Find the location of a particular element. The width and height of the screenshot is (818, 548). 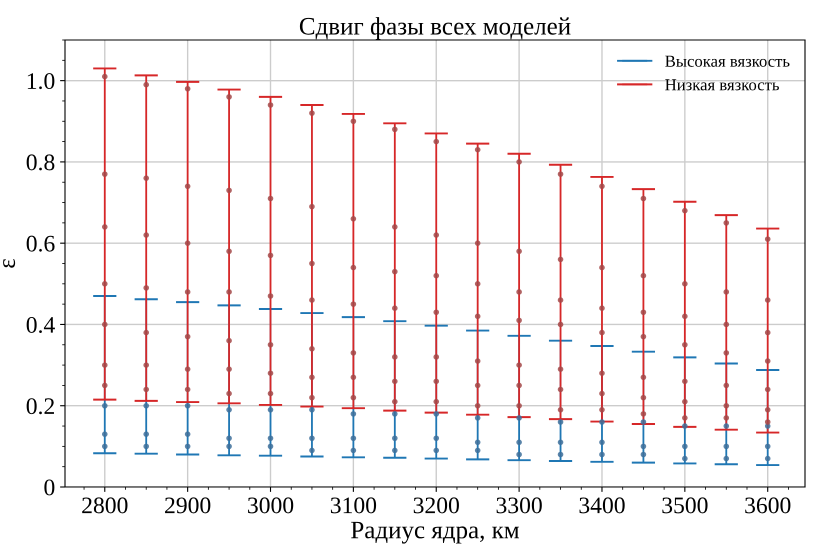

x-tick-label: 3300 is located at coordinates (519, 505).